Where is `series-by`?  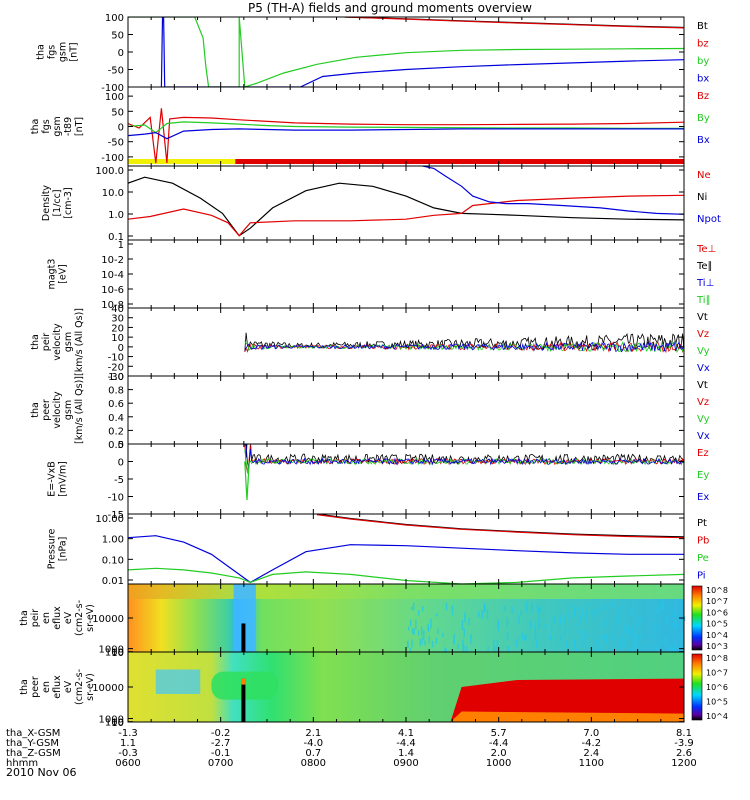
series-by is located at coordinates (406, 52).